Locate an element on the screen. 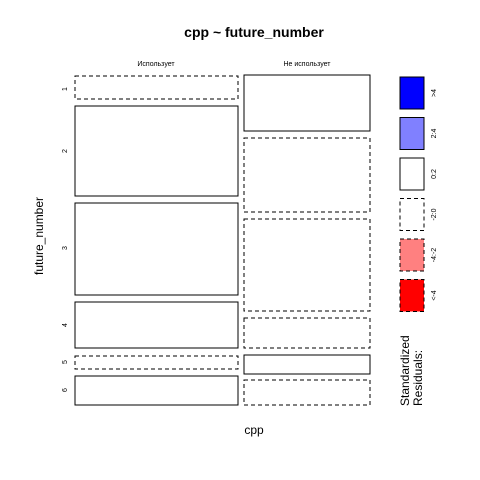 This screenshot has width=480, height=480. chart-title: cpp ~ future_number is located at coordinates (254, 32).